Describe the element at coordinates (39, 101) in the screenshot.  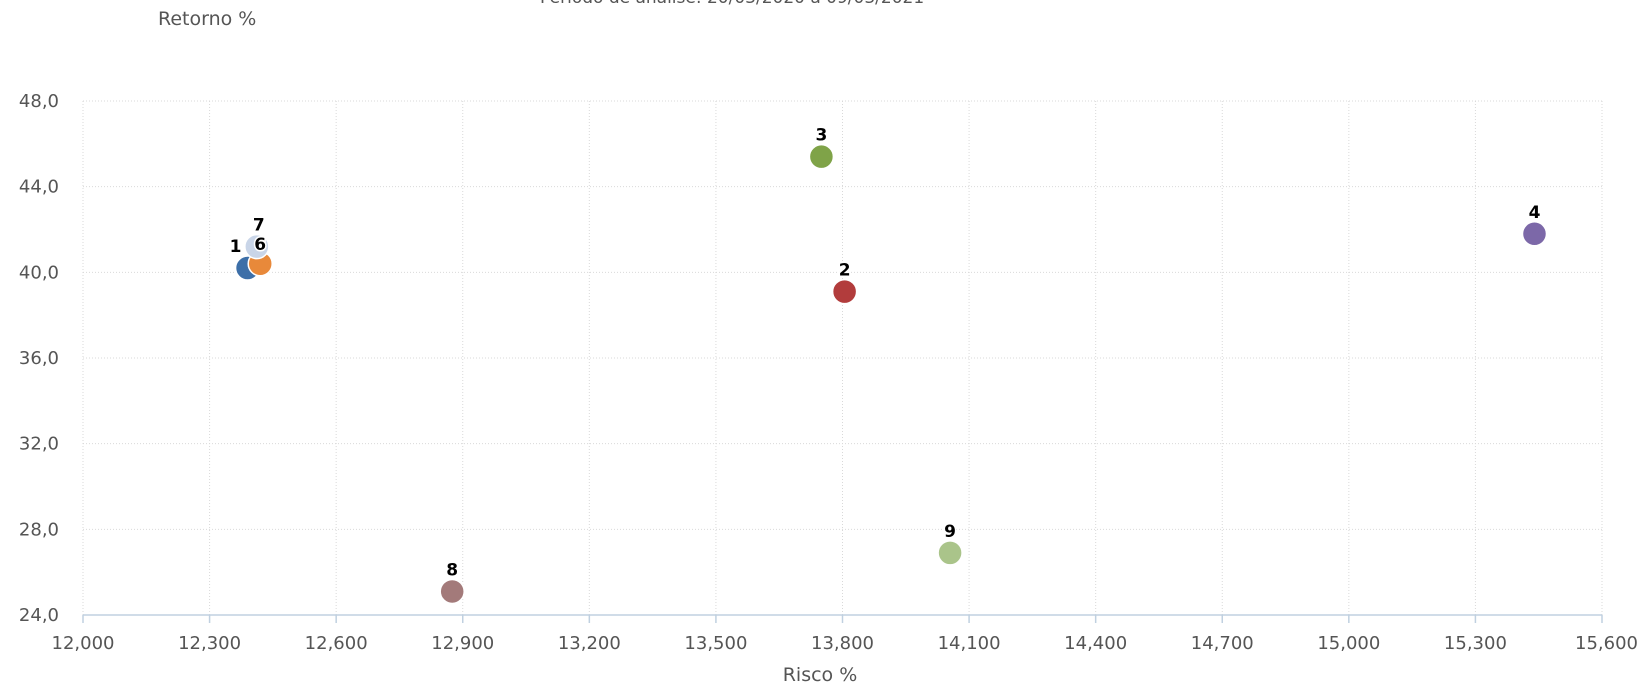
I see `y-tick-label: 48,0` at that location.